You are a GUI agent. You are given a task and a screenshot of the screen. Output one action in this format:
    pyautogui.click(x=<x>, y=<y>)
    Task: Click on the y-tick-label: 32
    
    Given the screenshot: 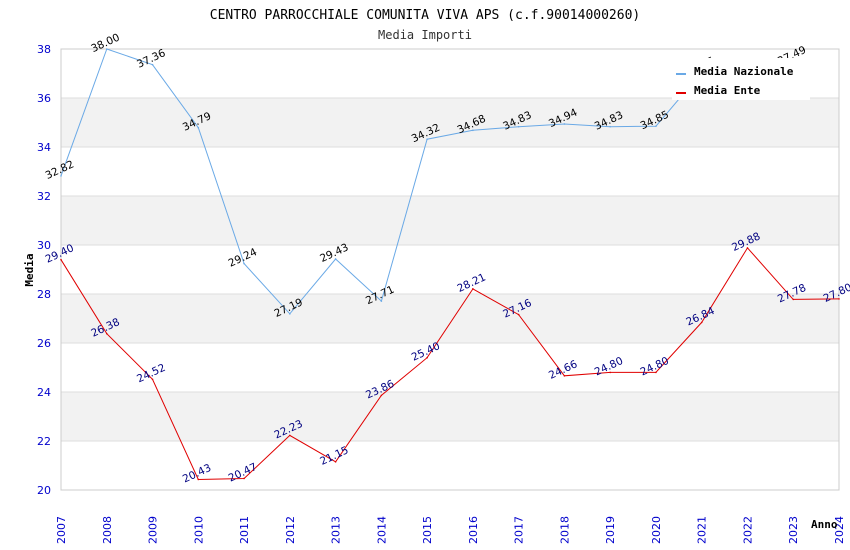 What is the action you would take?
    pyautogui.click(x=44, y=196)
    